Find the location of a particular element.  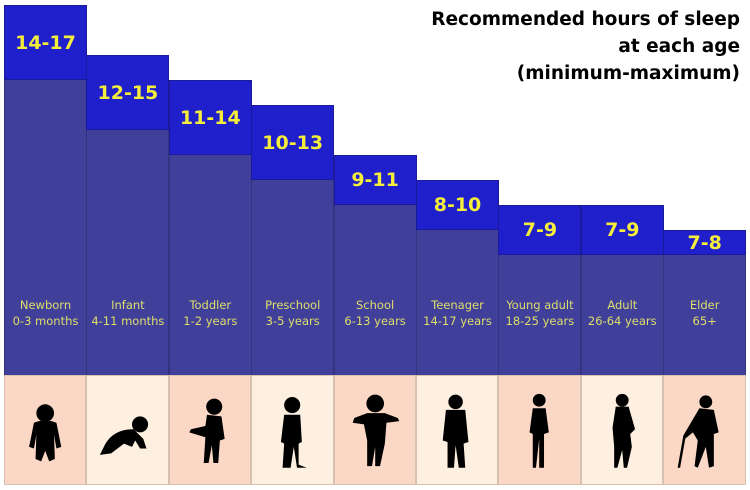

preschooler-icon is located at coordinates (292, 430).